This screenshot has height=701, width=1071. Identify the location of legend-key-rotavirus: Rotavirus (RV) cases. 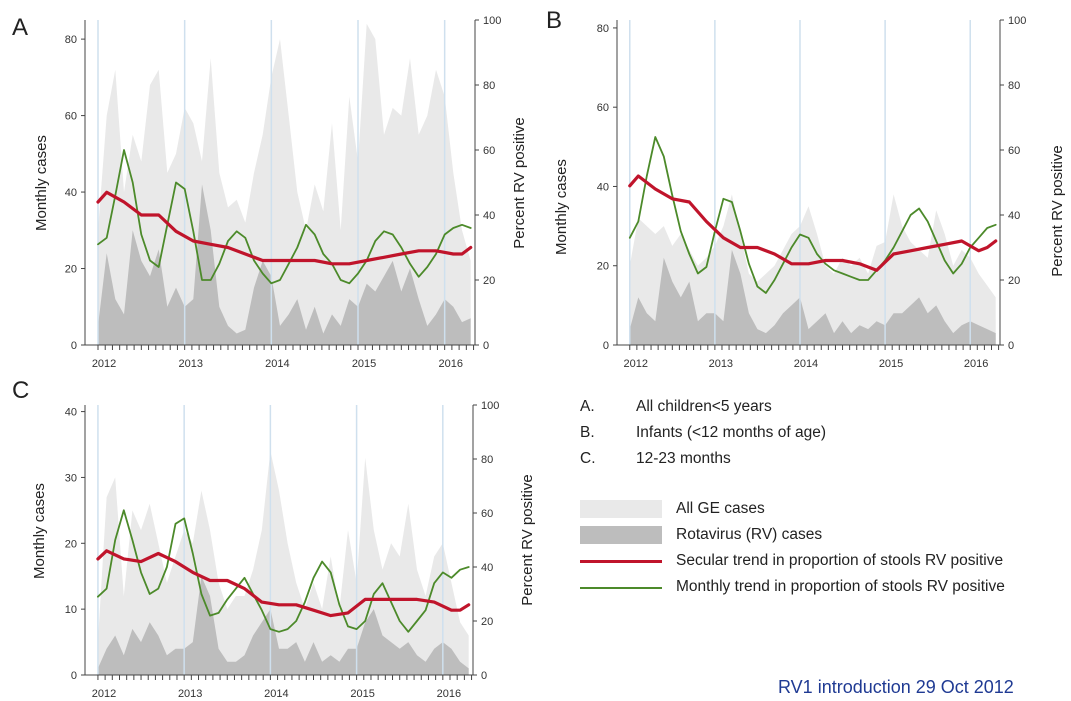
(820, 536).